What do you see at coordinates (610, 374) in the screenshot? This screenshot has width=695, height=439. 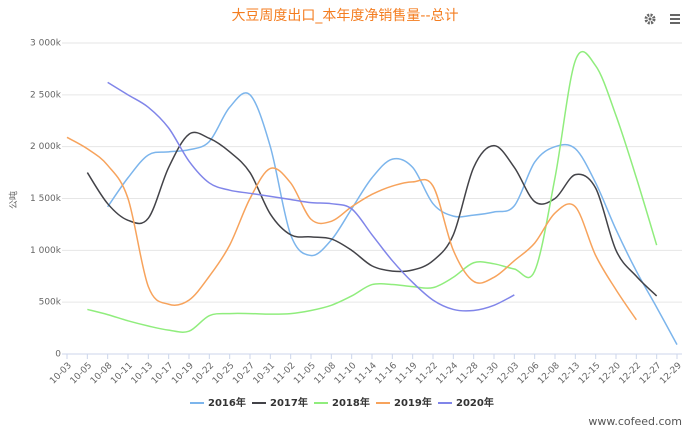 I see `x-tick-label: 12-20` at bounding box center [610, 374].